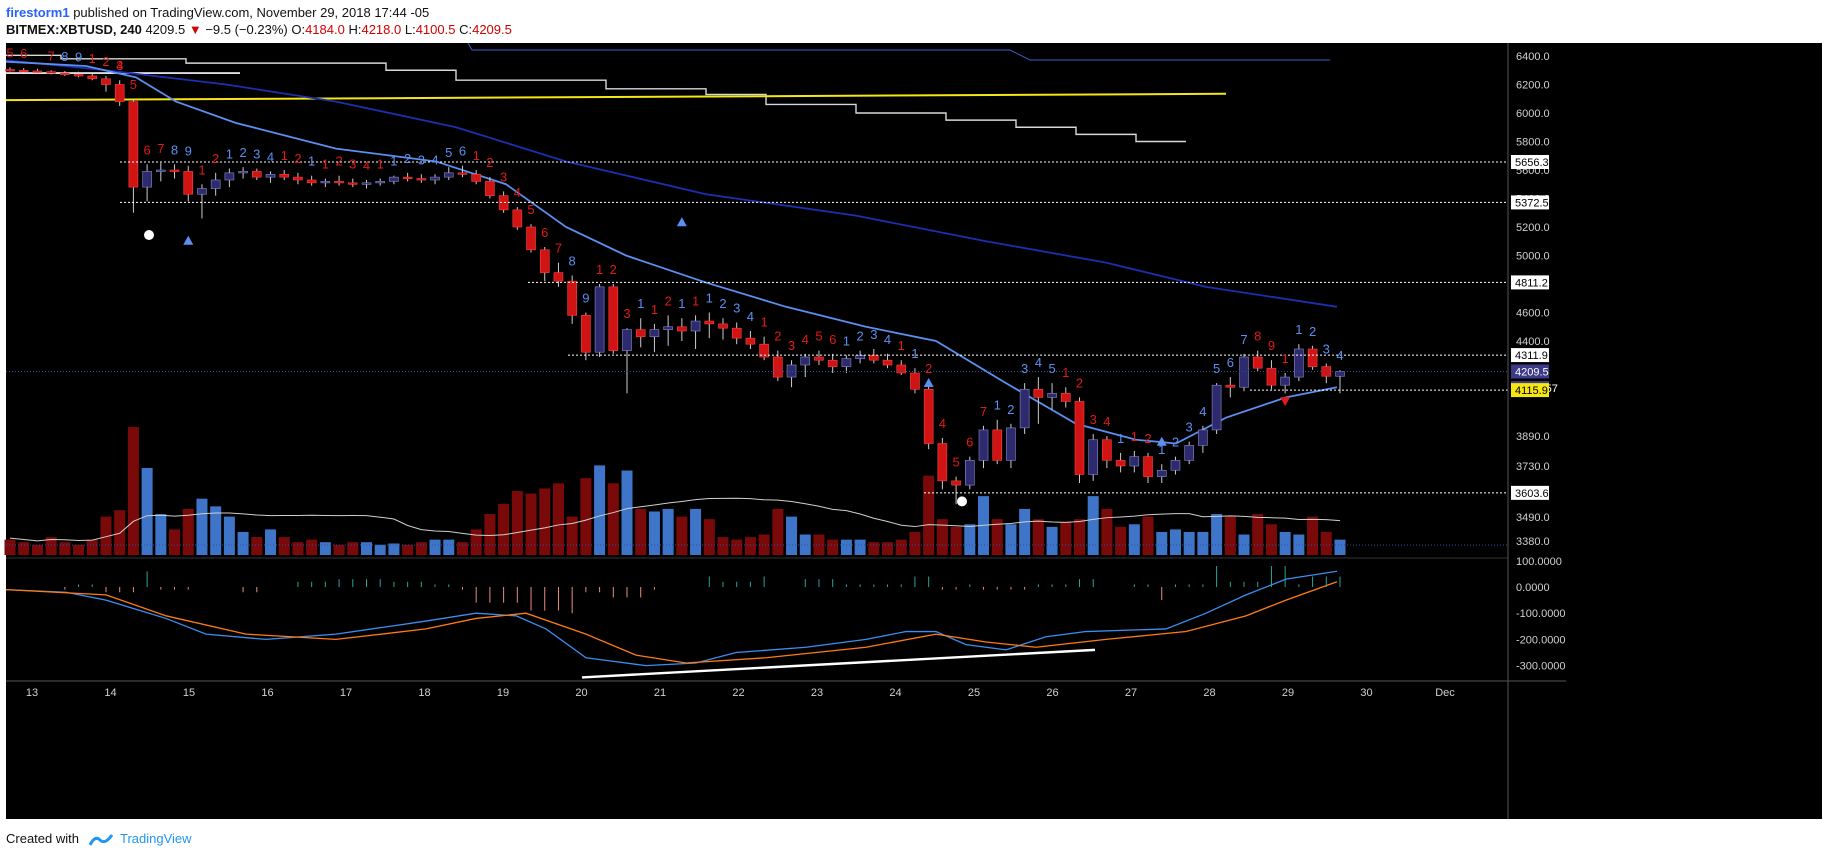 The height and width of the screenshot is (856, 1828). Describe the element at coordinates (1541, 614) in the screenshot. I see `oscillator-tick-label: -100.0000` at that location.